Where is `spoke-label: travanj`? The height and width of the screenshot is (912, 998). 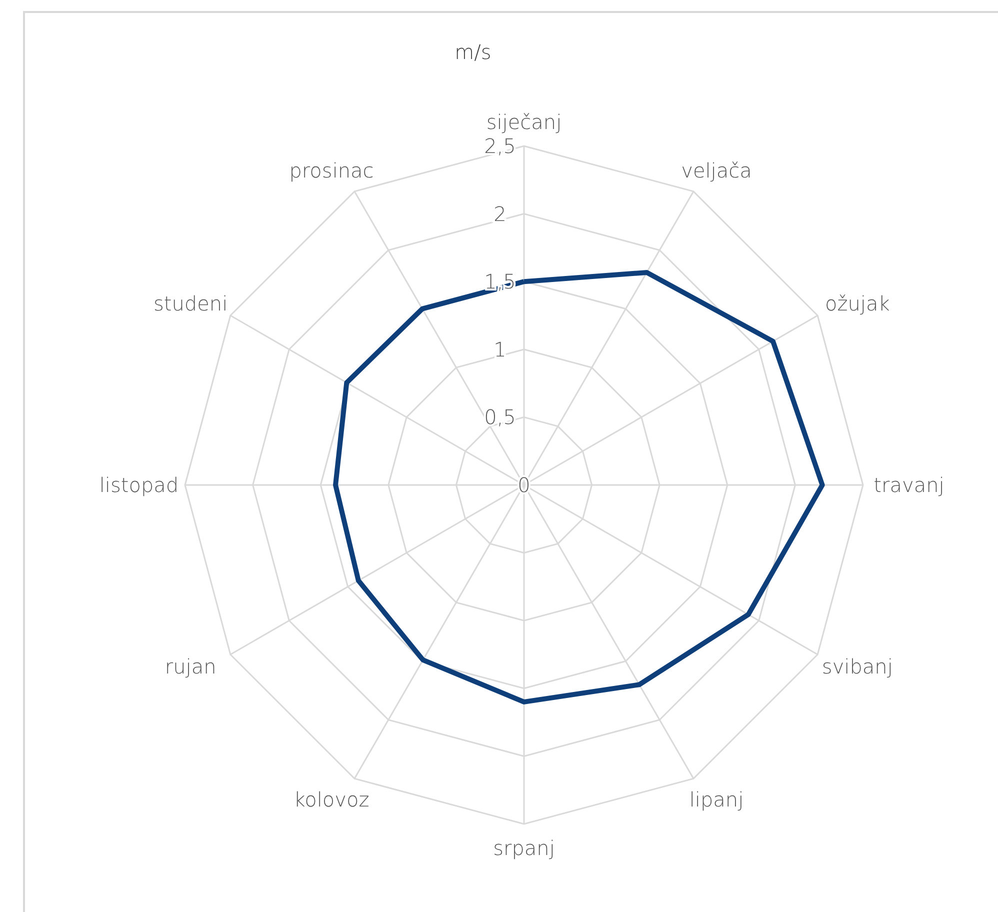
spoke-label: travanj is located at coordinates (909, 485).